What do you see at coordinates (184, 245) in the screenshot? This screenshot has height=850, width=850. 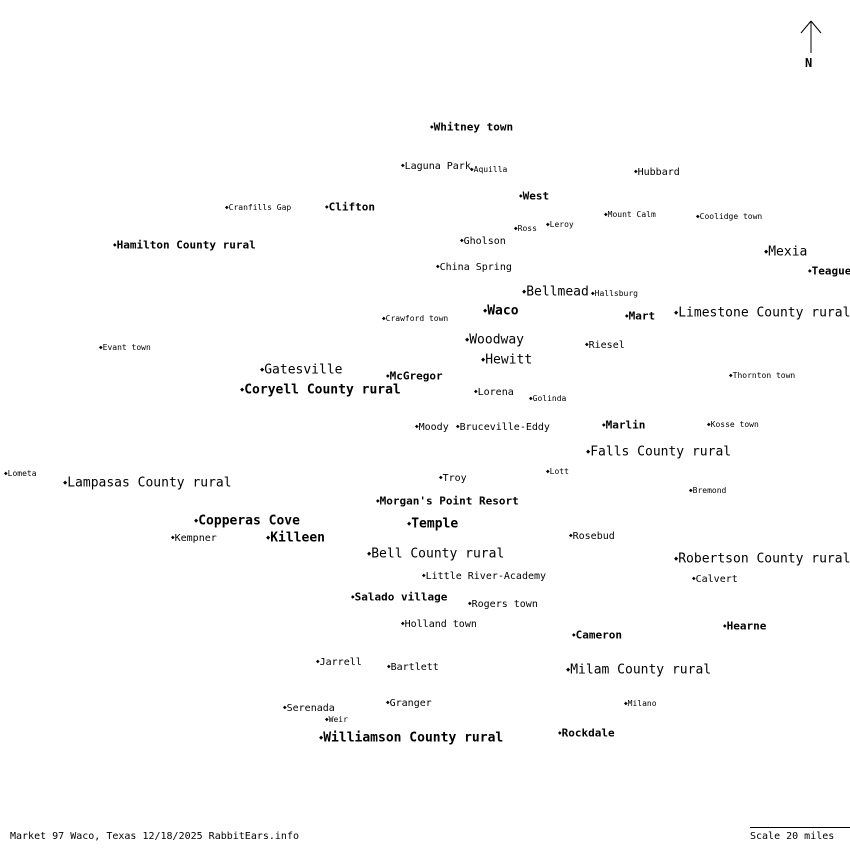 I see `place-label: ◆Hamilton County rural` at bounding box center [184, 245].